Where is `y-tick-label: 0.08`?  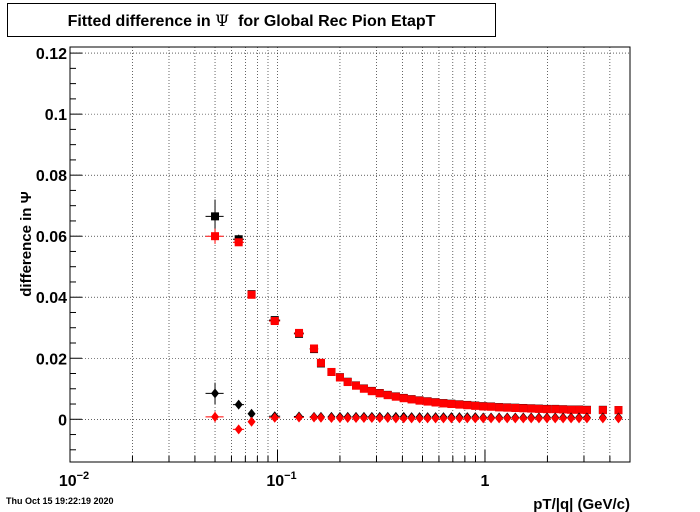
y-tick-label: 0.08 is located at coordinates (51, 176).